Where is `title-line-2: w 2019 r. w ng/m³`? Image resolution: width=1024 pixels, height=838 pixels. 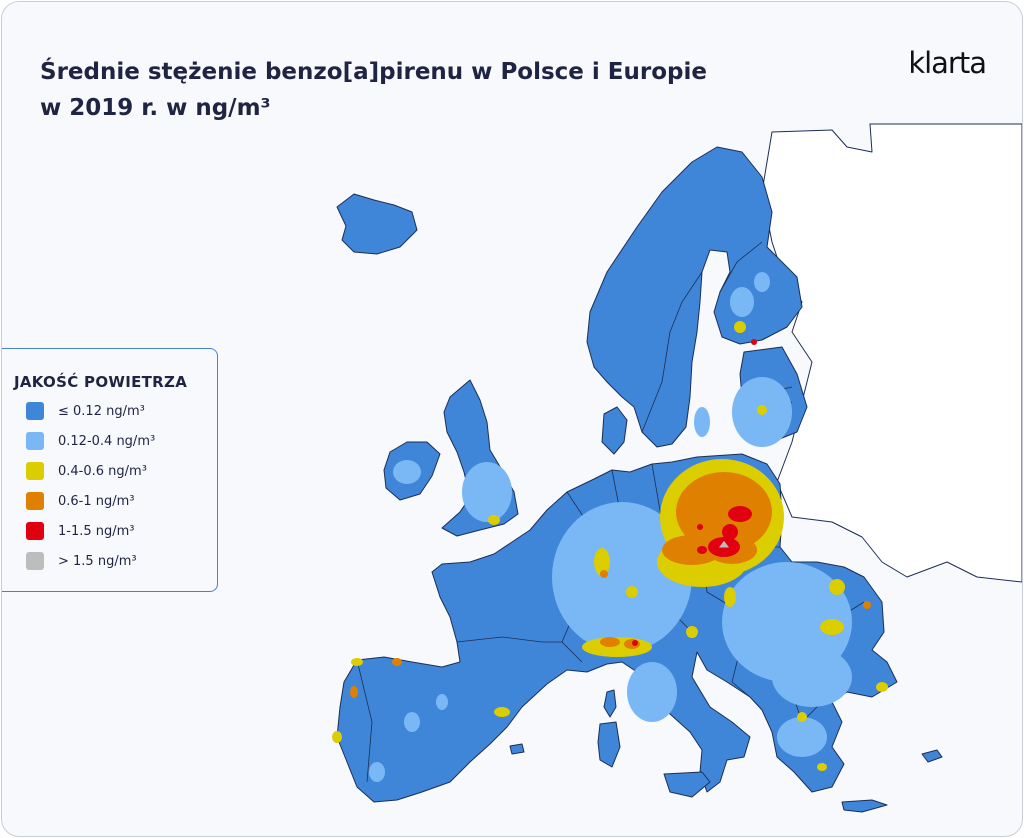
title-line-2: w 2019 r. w ng/m³ is located at coordinates (155, 108).